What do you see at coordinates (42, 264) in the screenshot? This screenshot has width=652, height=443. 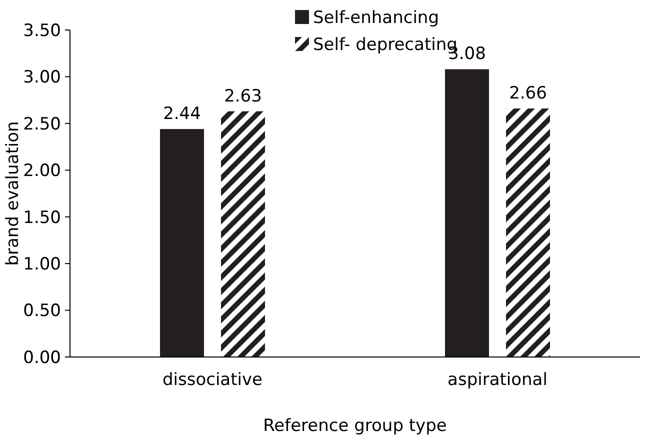 I see `y-tick-label: 1.00` at bounding box center [42, 264].